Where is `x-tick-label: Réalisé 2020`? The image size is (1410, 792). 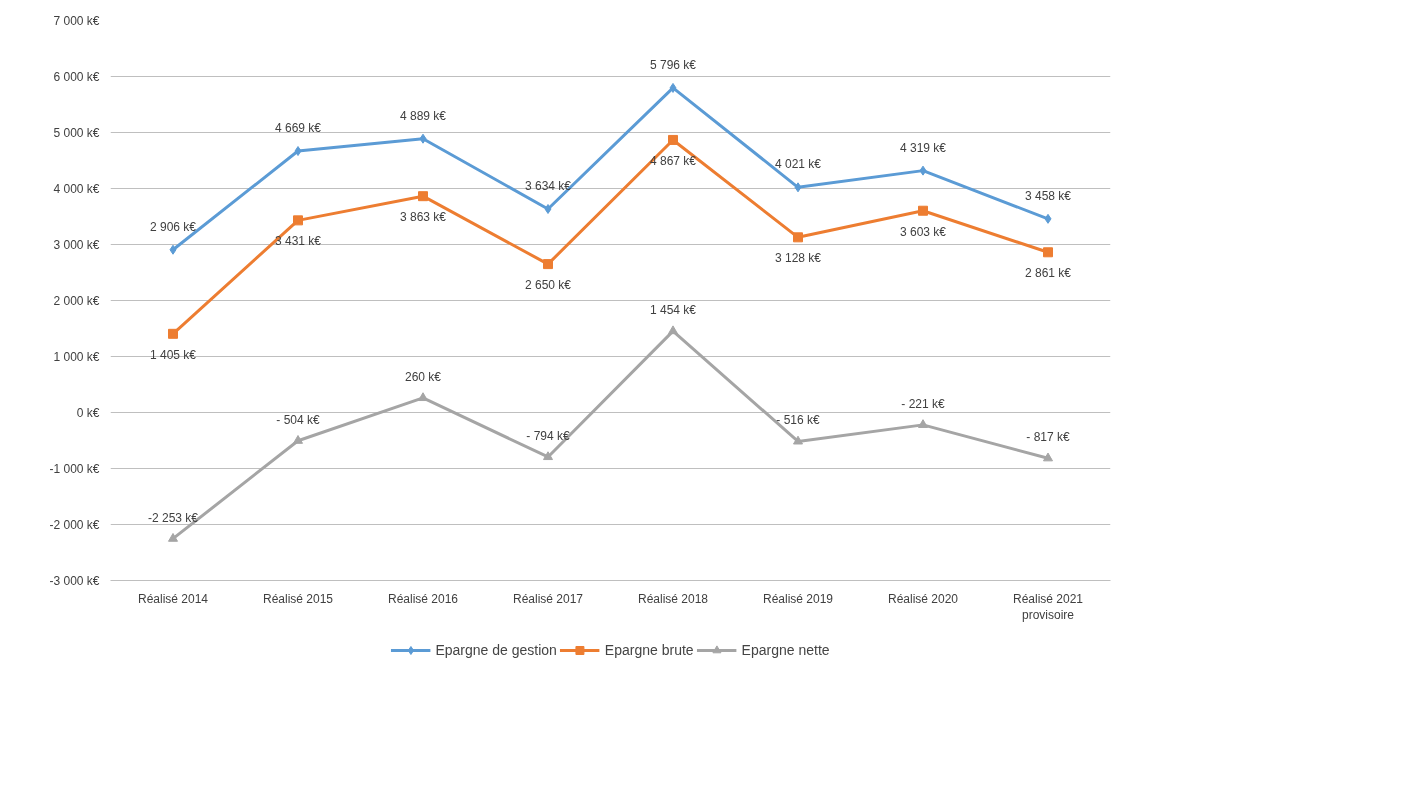
x-tick-label: Réalisé 2020 is located at coordinates (923, 598).